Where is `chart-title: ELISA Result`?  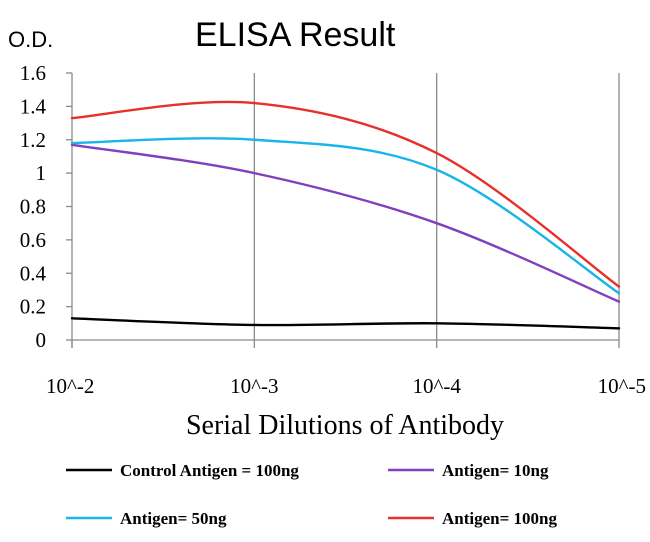
chart-title: ELISA Result is located at coordinates (295, 35).